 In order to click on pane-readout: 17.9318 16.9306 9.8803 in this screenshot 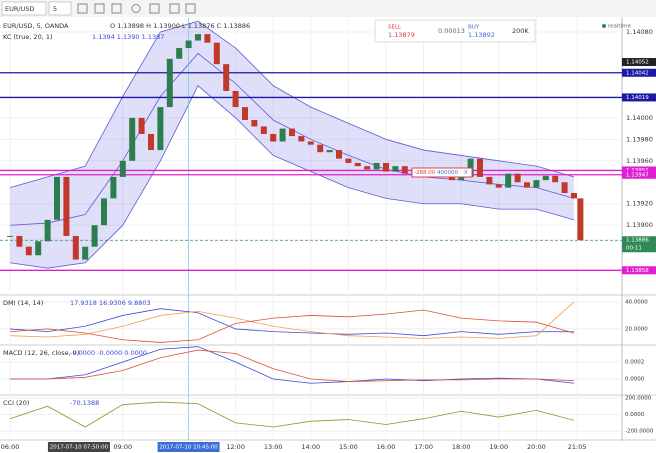, I will do `click(110, 303)`.